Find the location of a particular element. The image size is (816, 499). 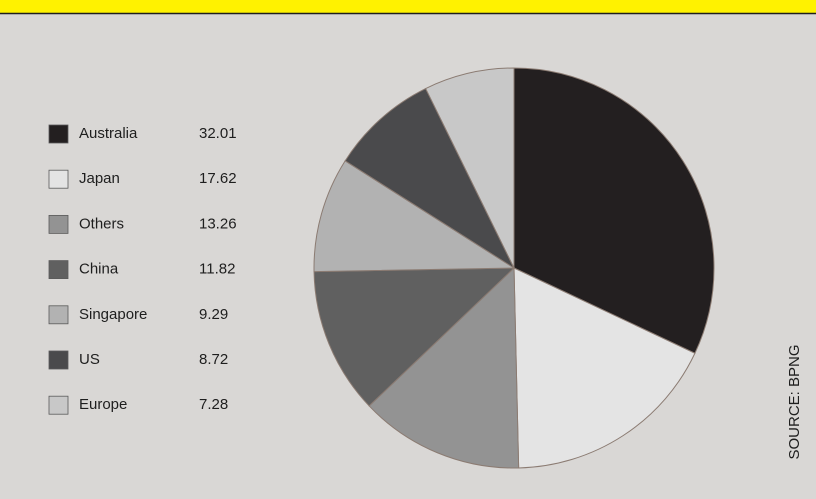

legend-label: Australia is located at coordinates (108, 133).